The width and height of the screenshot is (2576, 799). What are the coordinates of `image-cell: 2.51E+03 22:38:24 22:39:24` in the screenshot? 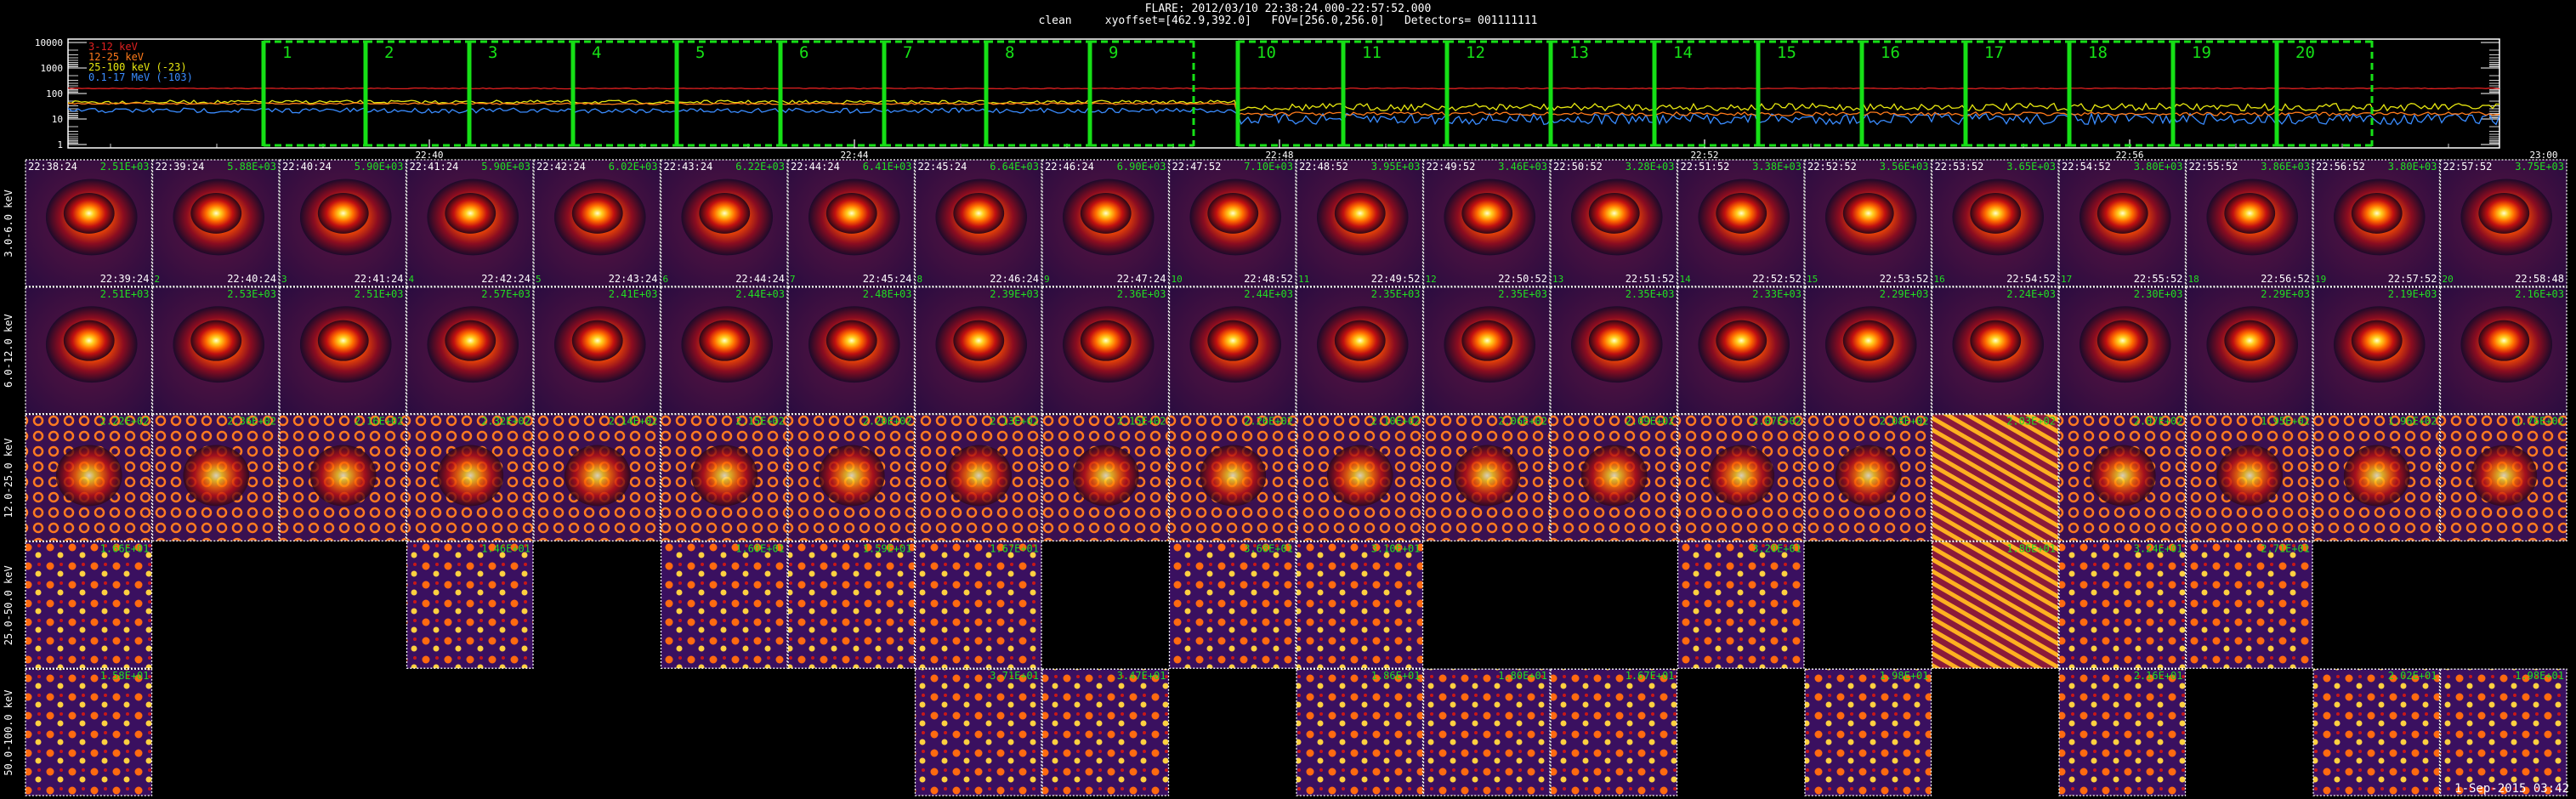 It's located at (89, 223).